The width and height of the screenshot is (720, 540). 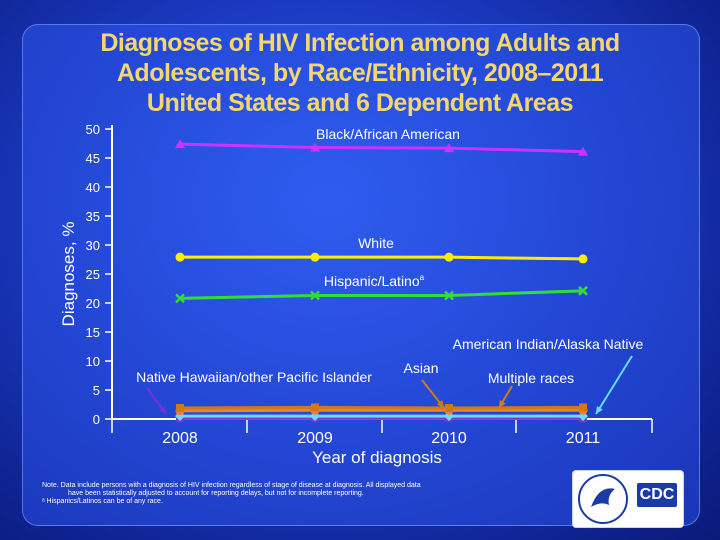 I want to click on series-label-0: Black/African American, so click(x=388, y=134).